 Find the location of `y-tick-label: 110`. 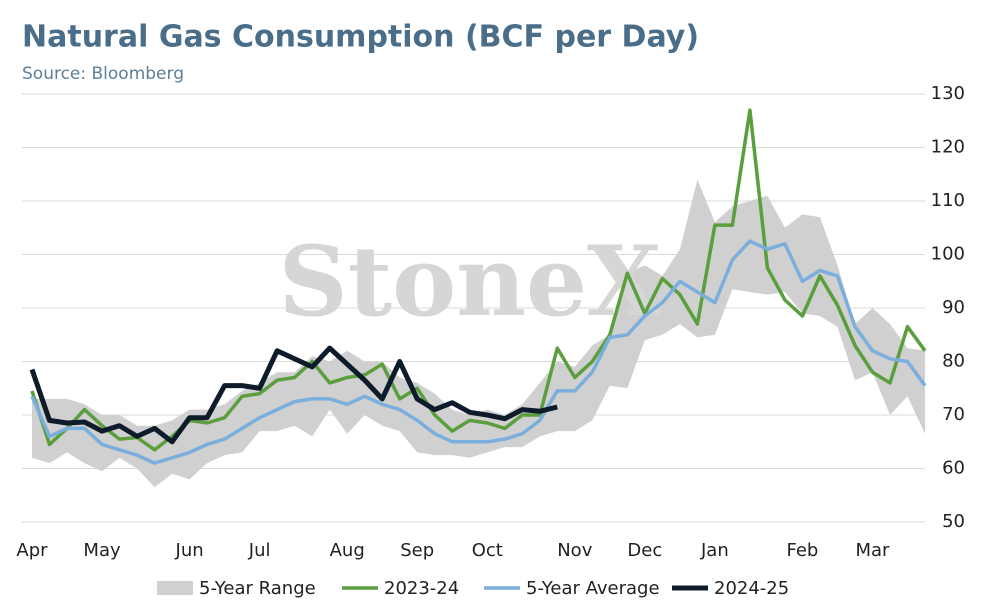

y-tick-label: 110 is located at coordinates (948, 200).